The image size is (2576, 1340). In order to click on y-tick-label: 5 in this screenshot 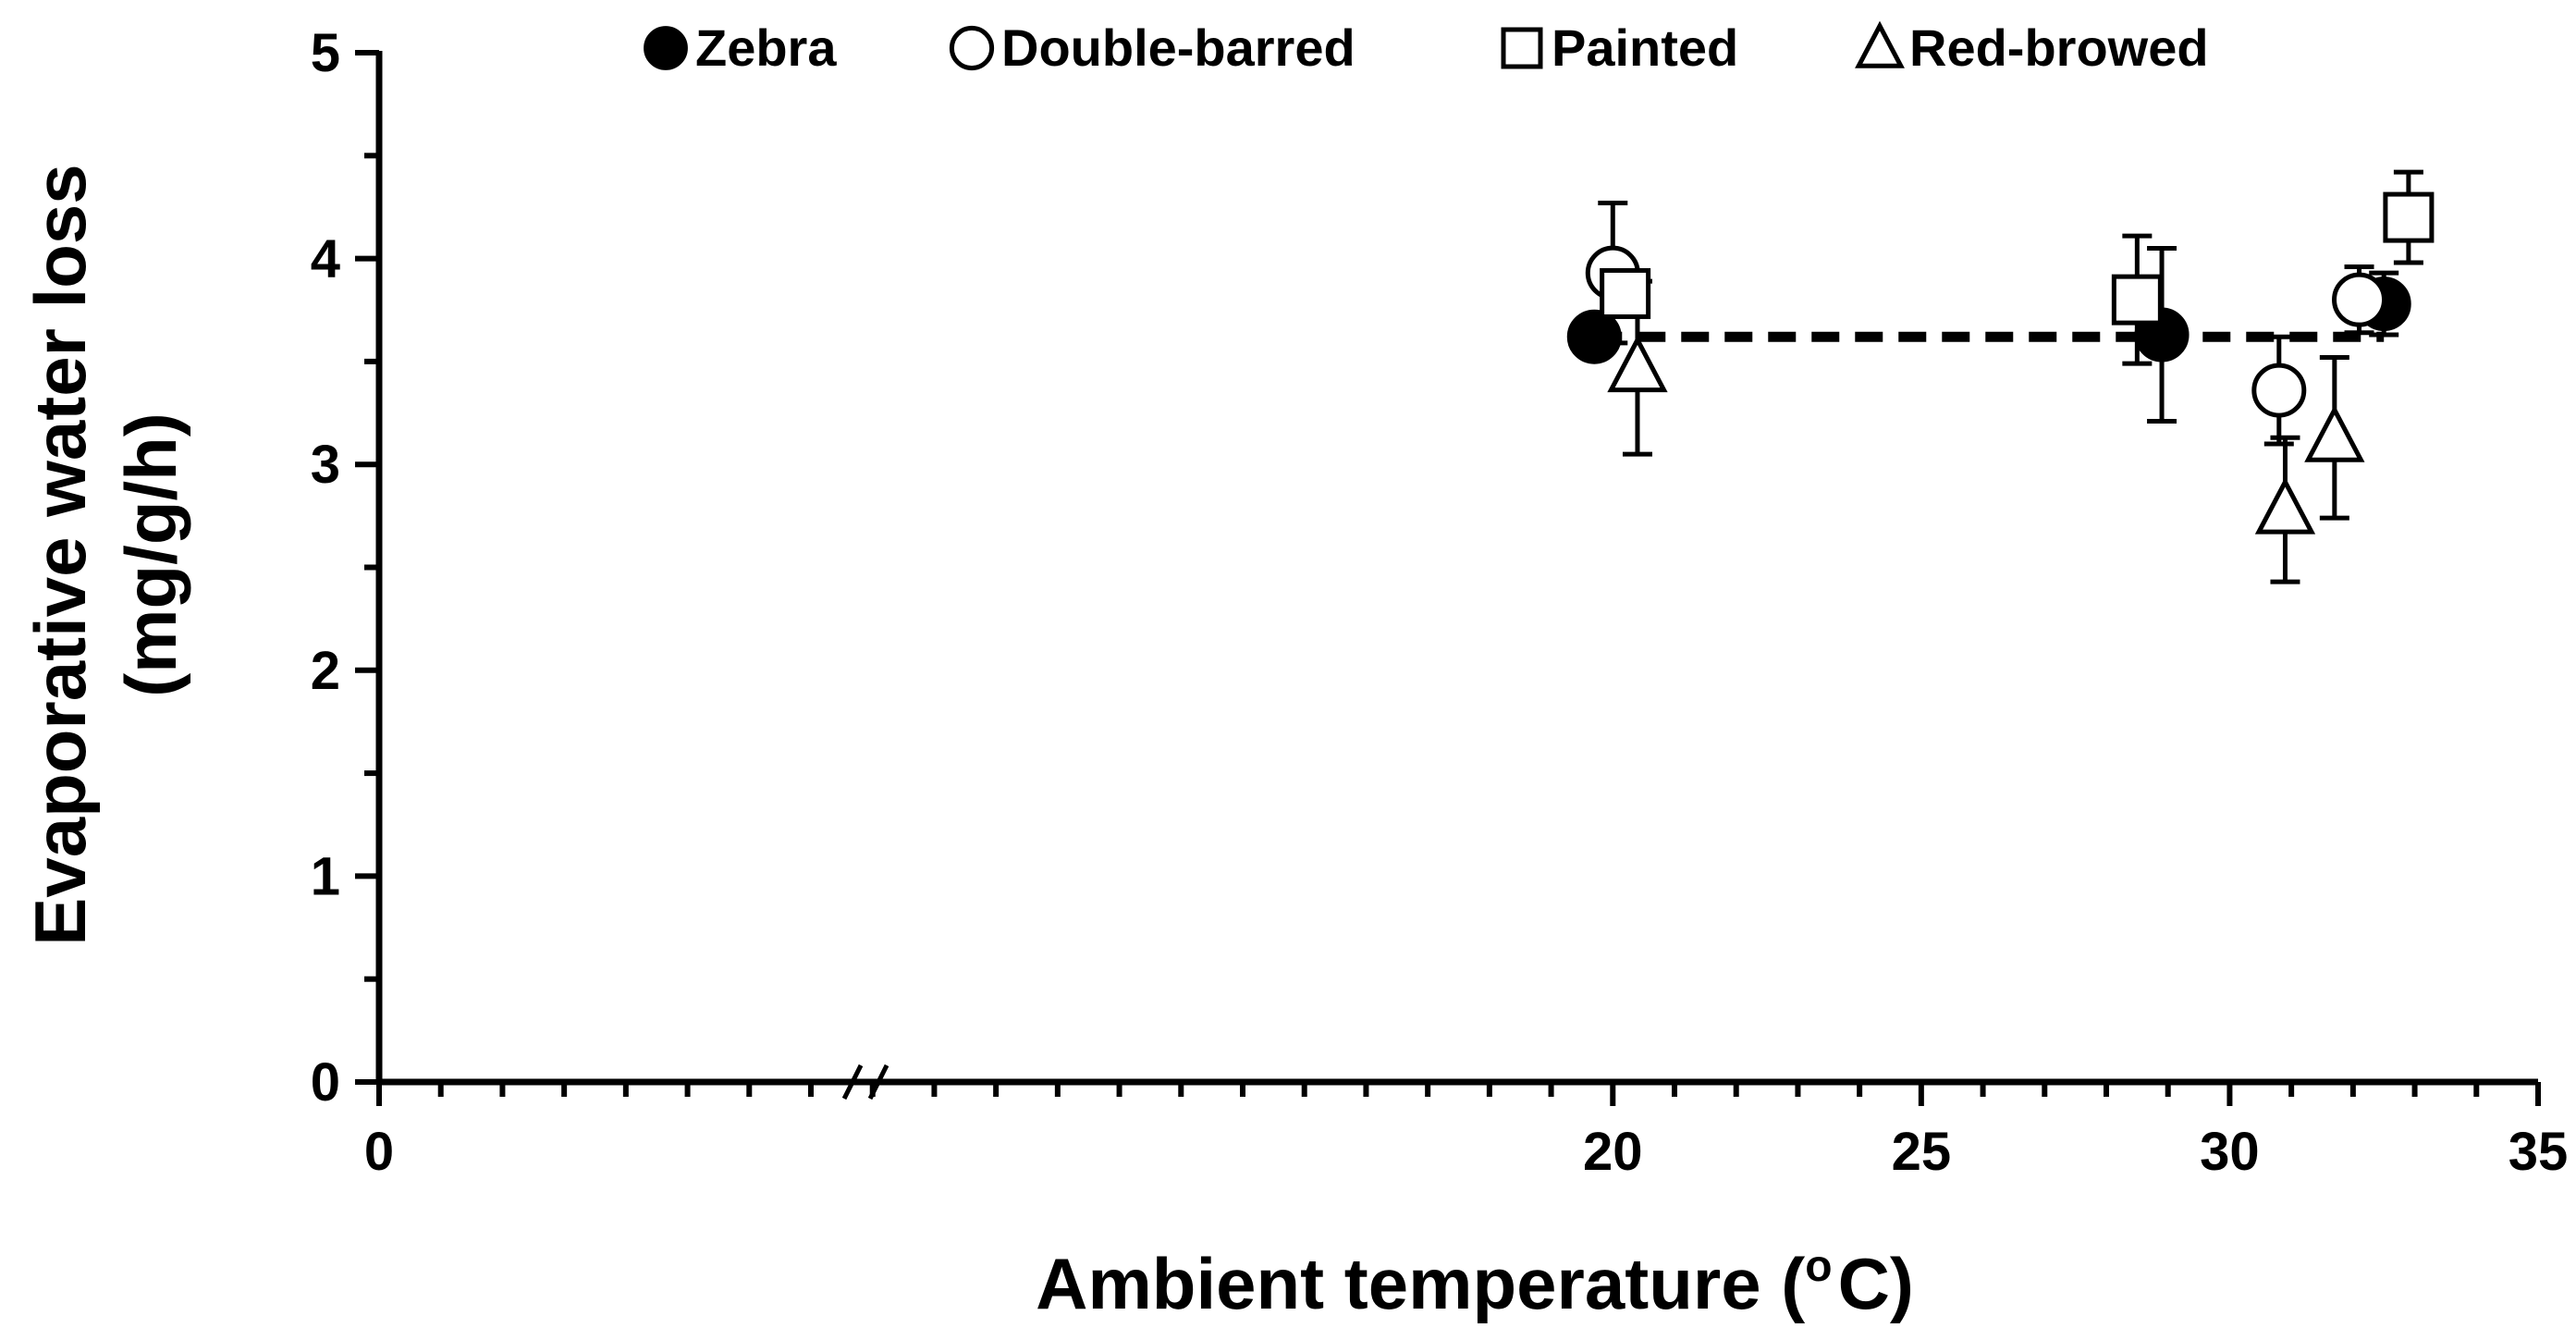, I will do `click(326, 53)`.